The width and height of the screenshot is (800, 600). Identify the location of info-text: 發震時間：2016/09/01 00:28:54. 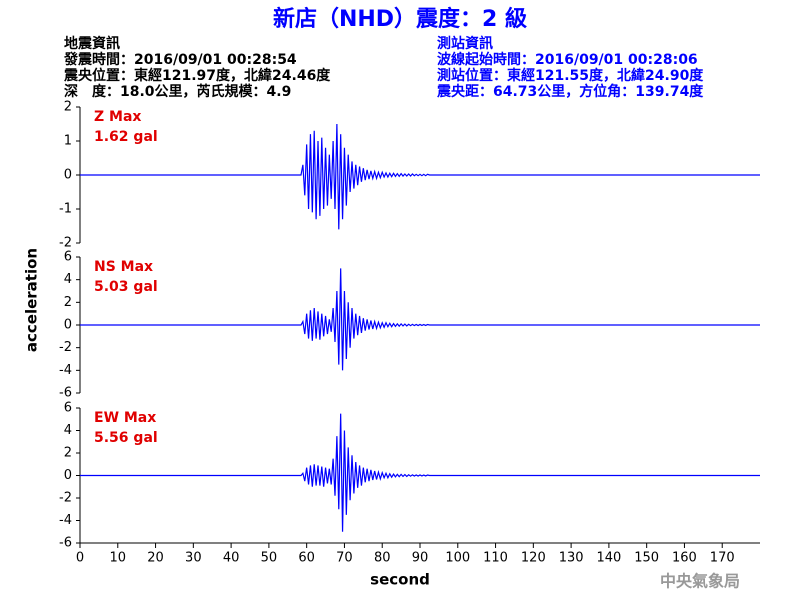
(180, 59).